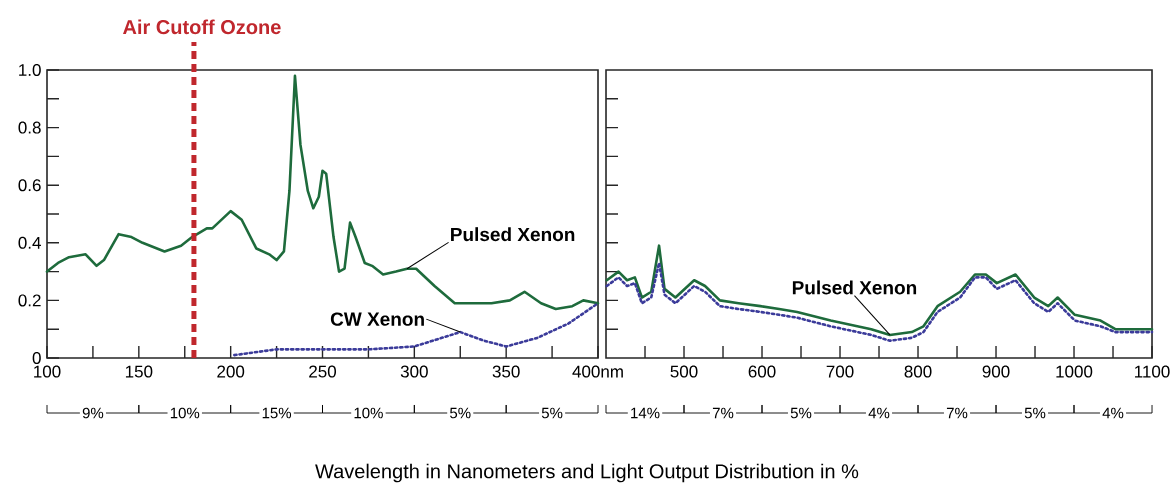  I want to click on x-tick-label: 600, so click(762, 371).